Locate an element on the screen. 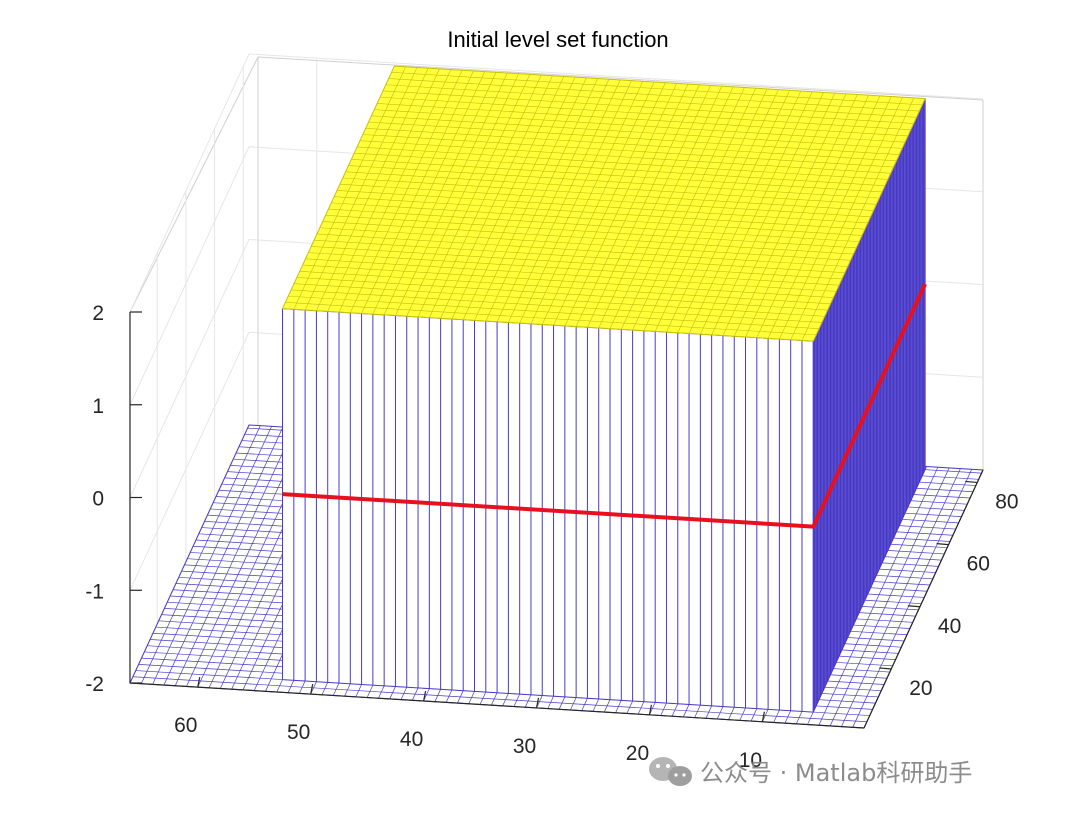 The image size is (1080, 814). wechat-icon is located at coordinates (670, 771).